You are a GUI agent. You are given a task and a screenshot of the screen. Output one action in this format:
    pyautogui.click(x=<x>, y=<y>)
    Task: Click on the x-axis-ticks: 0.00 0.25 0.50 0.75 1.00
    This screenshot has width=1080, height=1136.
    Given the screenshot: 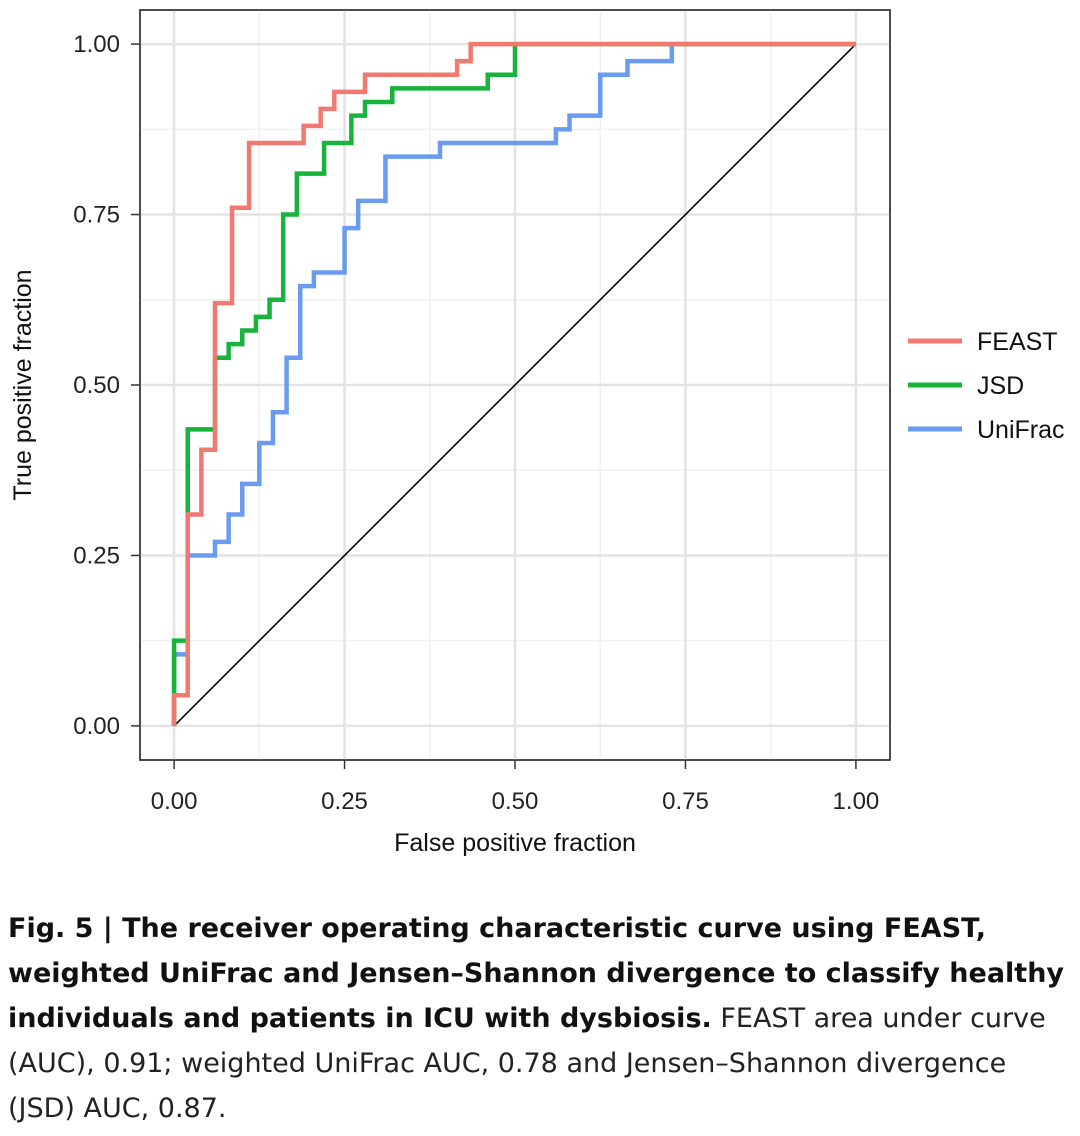 What is the action you would take?
    pyautogui.click(x=515, y=787)
    